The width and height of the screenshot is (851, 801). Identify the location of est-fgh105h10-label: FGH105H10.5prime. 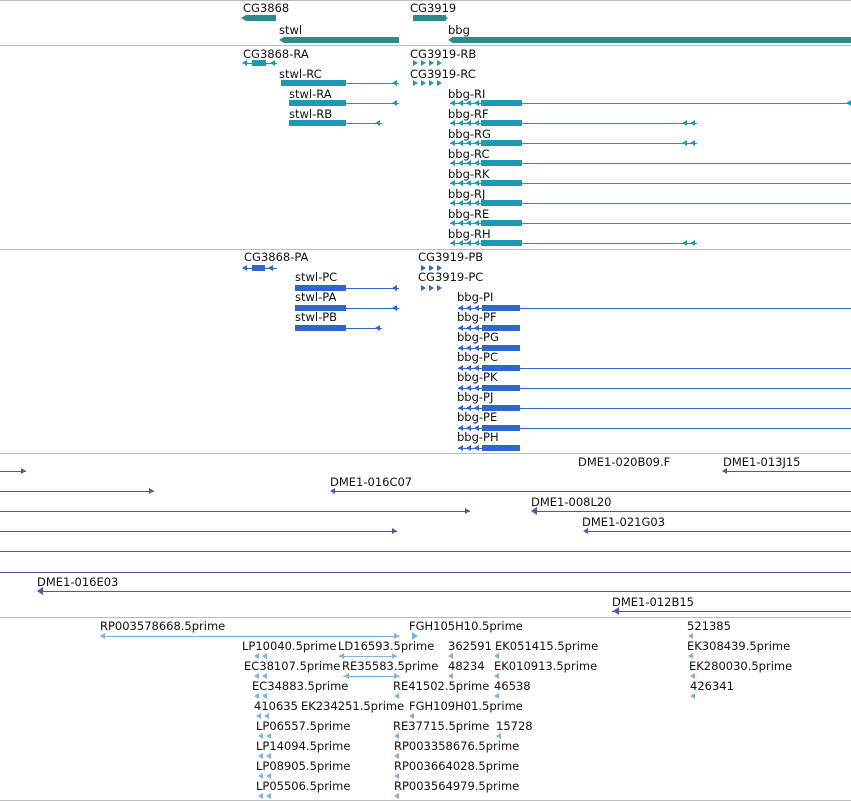
(466, 626).